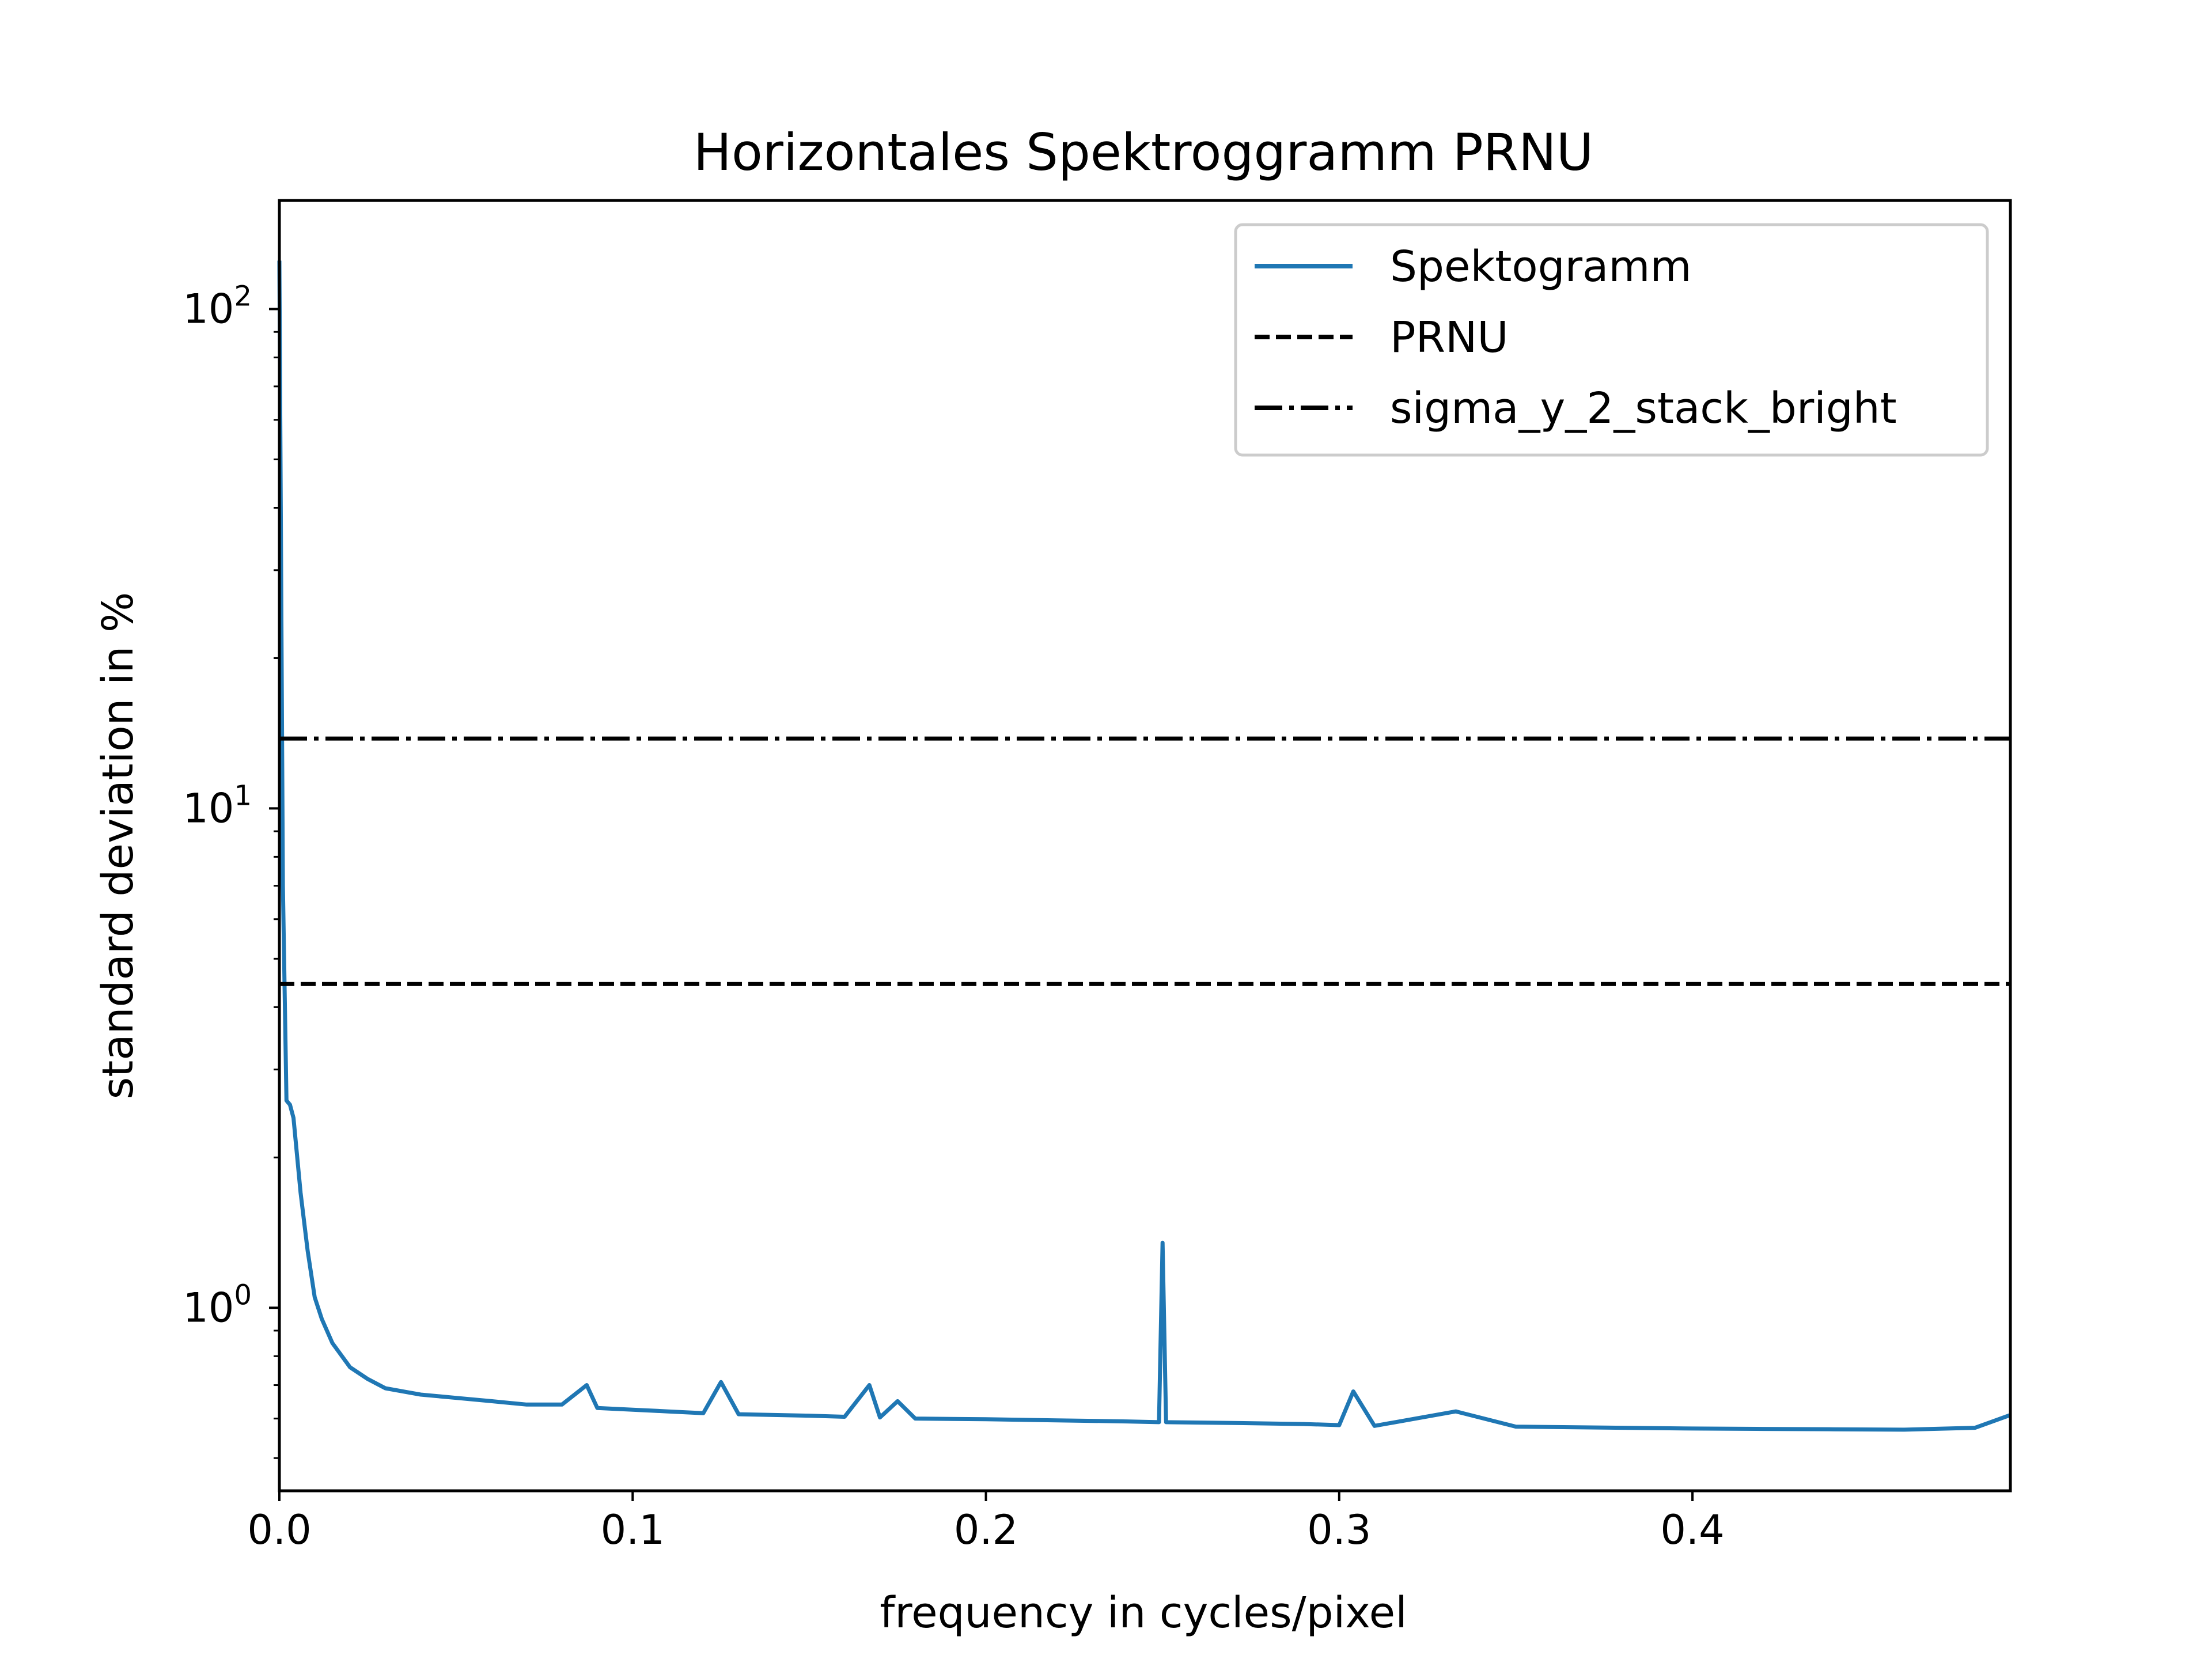 This screenshot has width=2212, height=1659. I want to click on x-tick-label: 0.1, so click(633, 1530).